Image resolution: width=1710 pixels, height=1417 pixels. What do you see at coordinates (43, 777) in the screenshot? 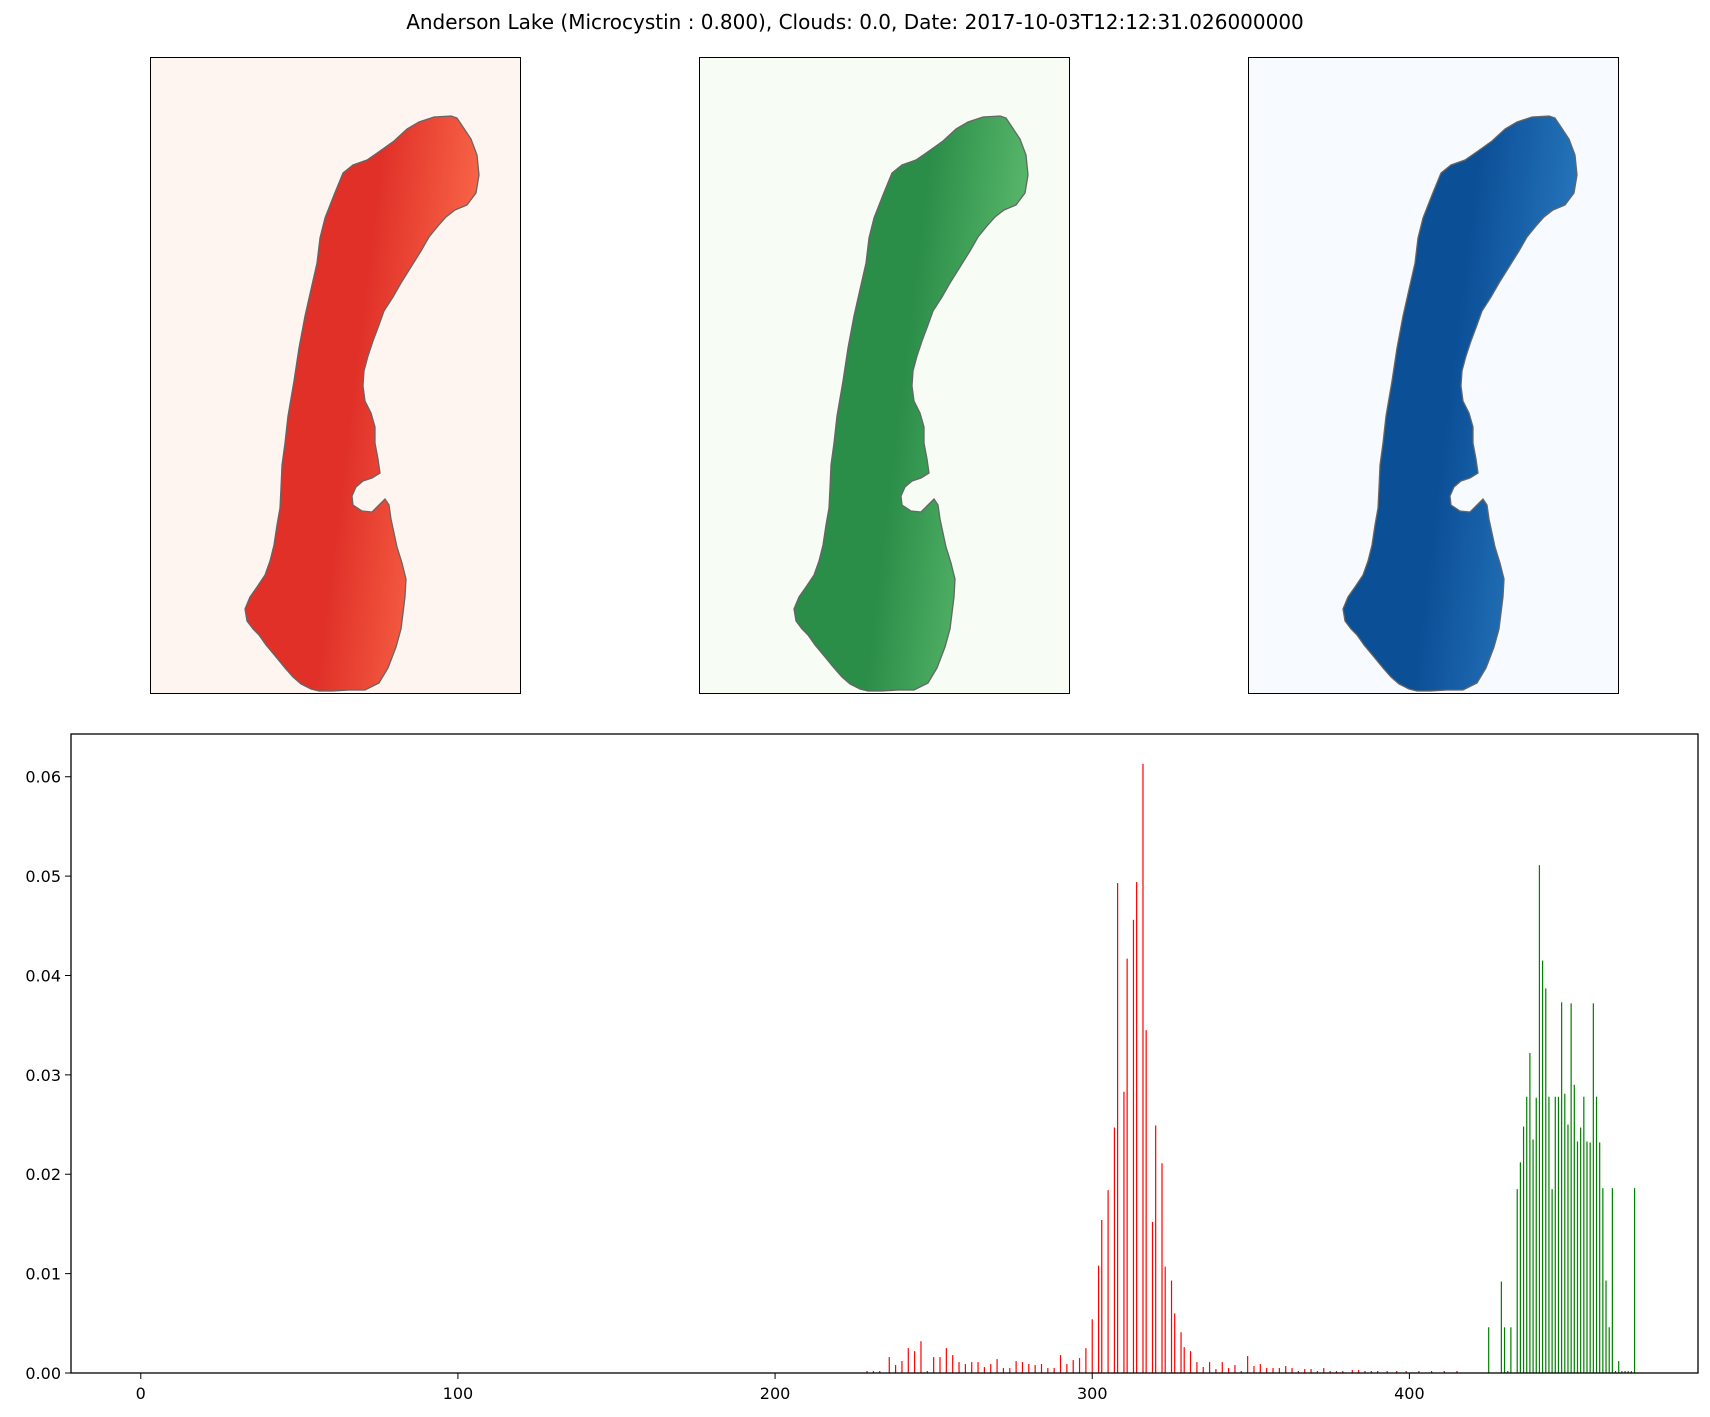
I see `y-tick-label: 0.06` at bounding box center [43, 777].